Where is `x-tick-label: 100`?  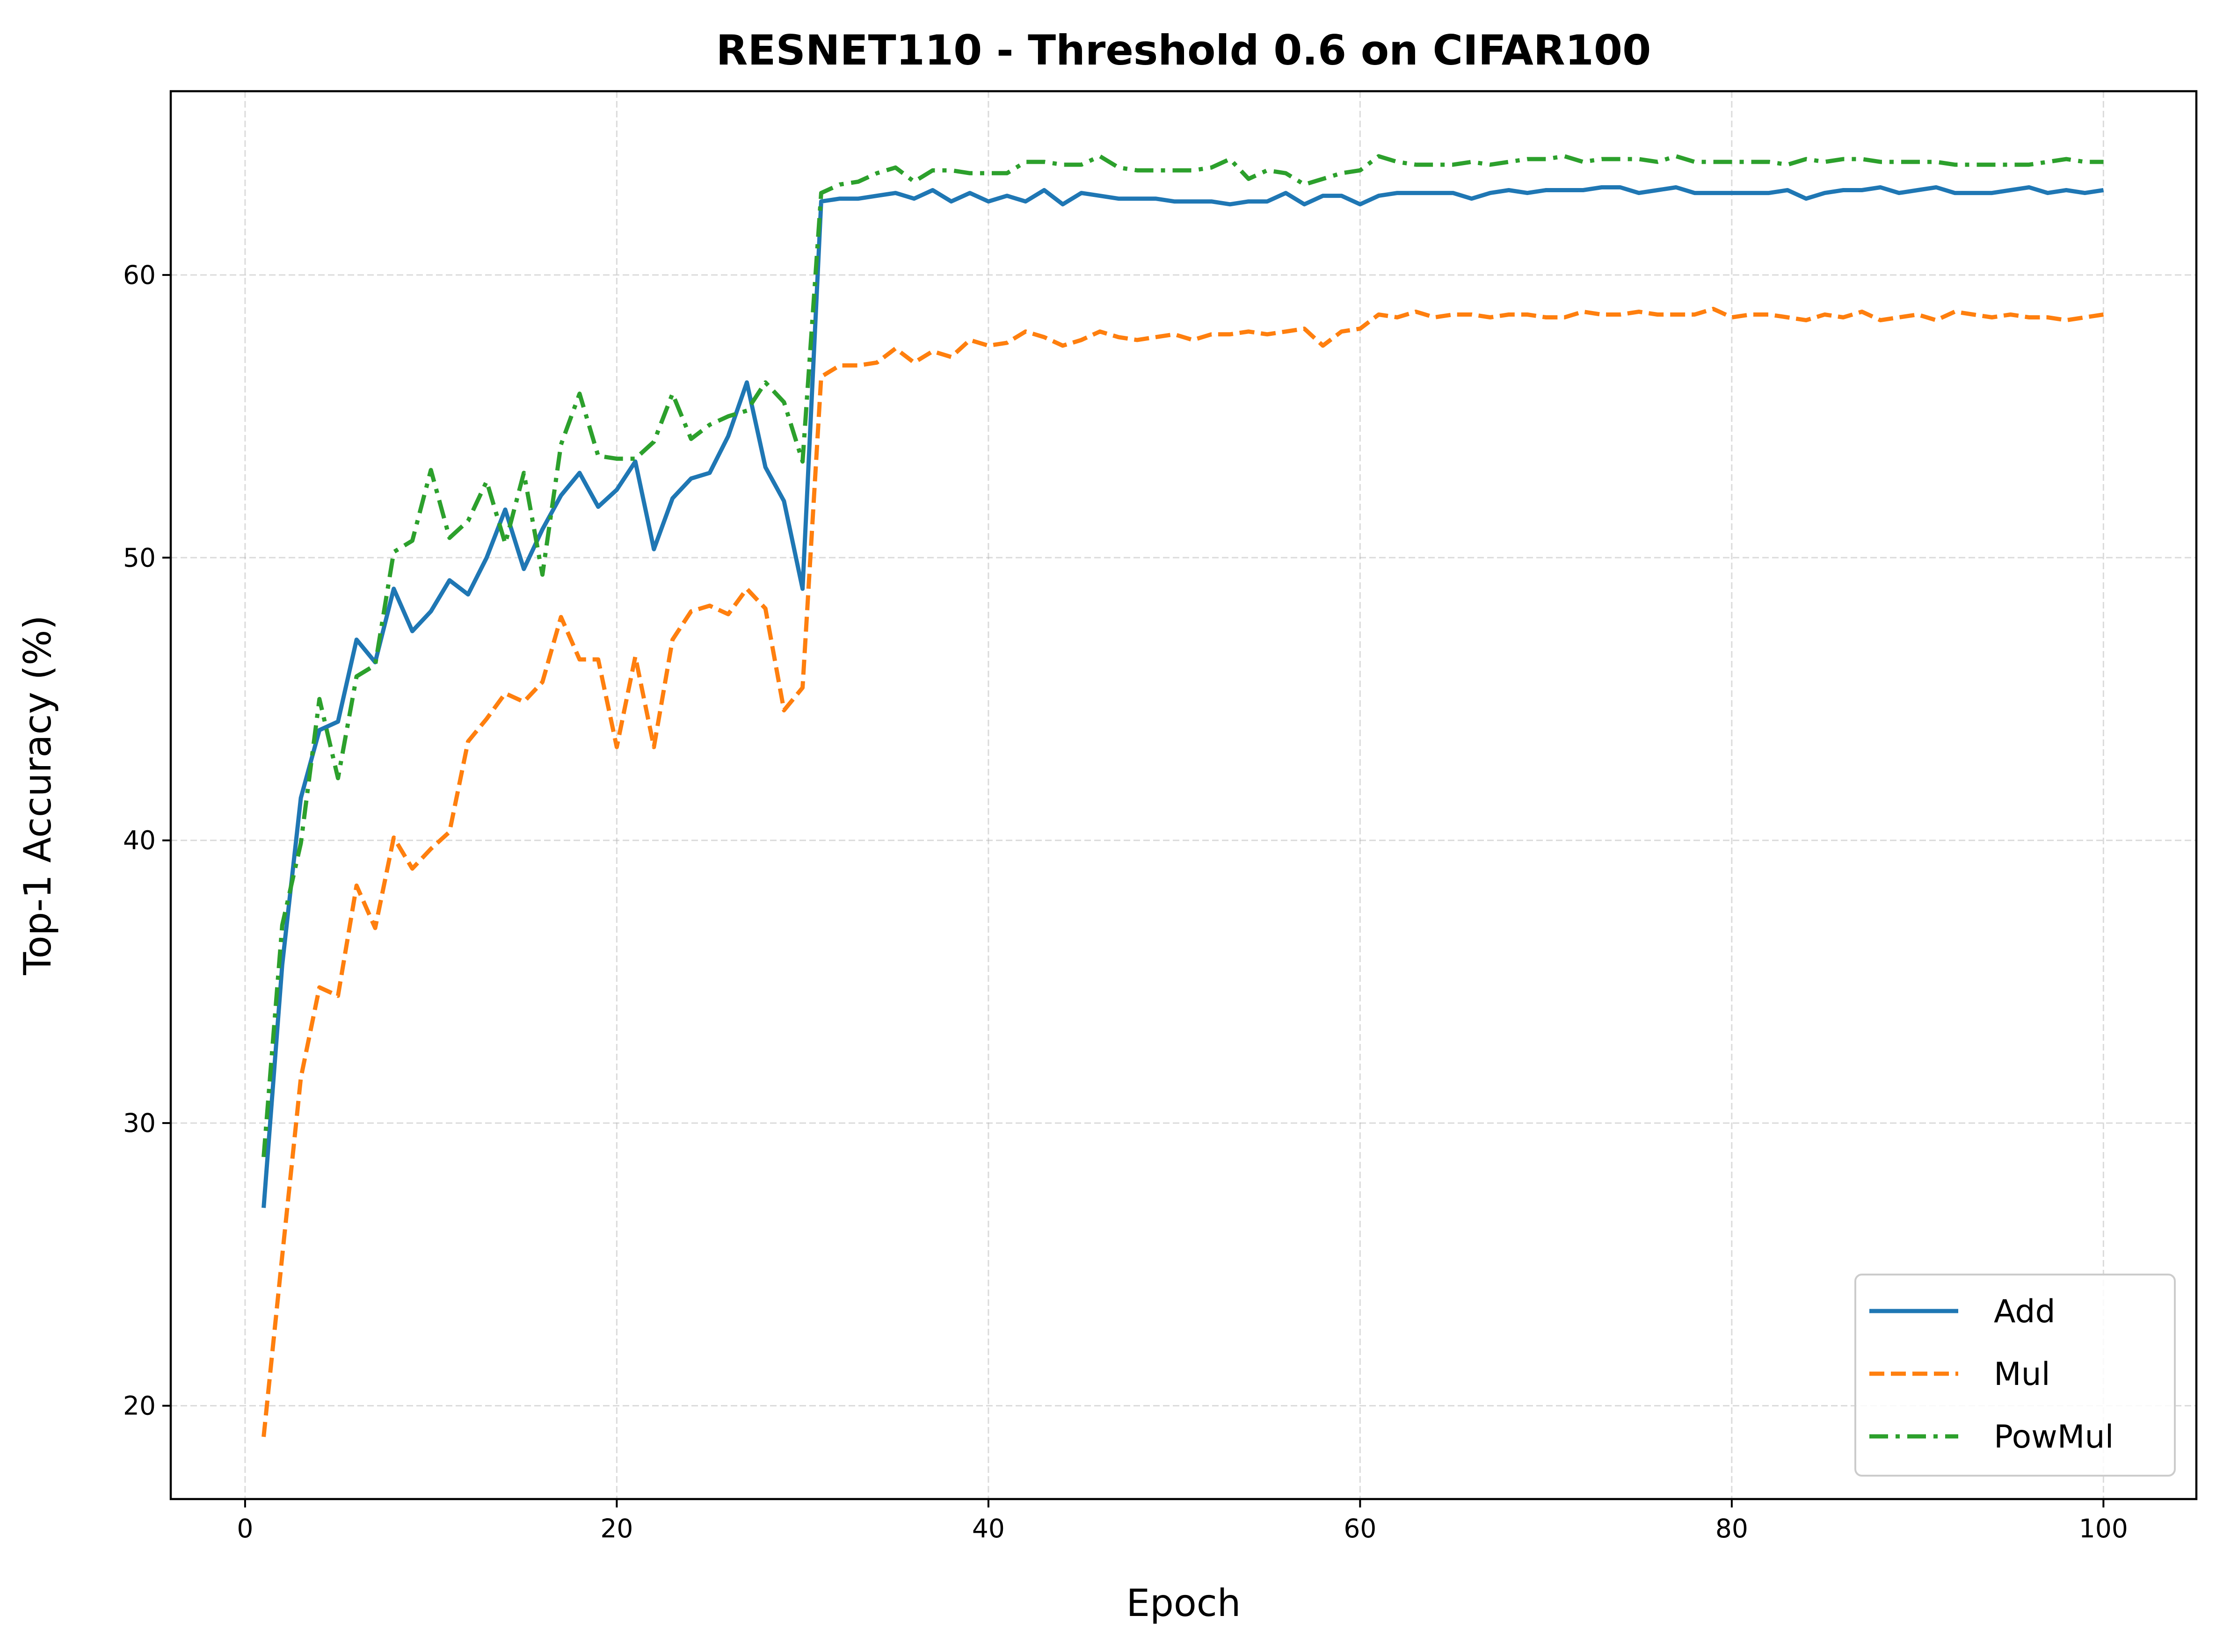
x-tick-label: 100 is located at coordinates (2103, 1528).